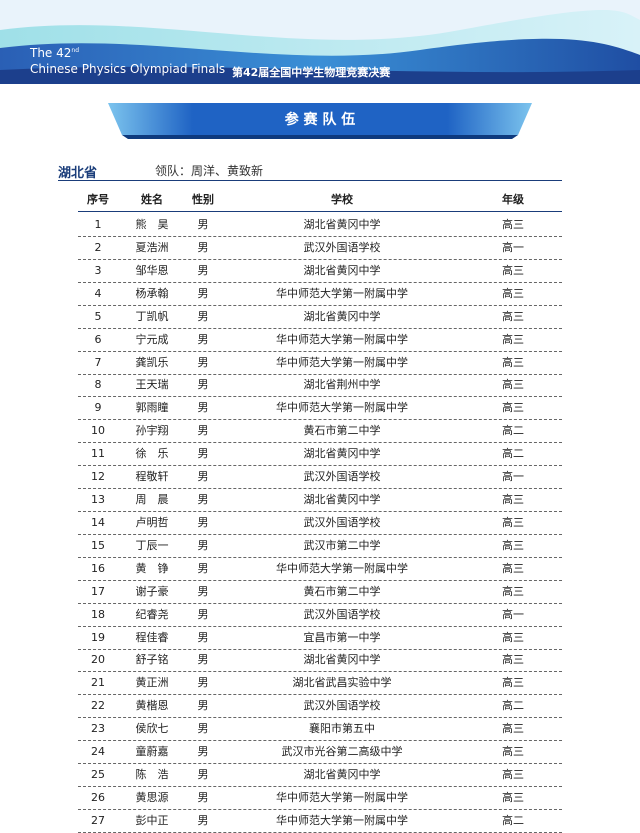  Describe the element at coordinates (342, 545) in the screenshot. I see `school-cell: 武汉市第二中学` at that location.